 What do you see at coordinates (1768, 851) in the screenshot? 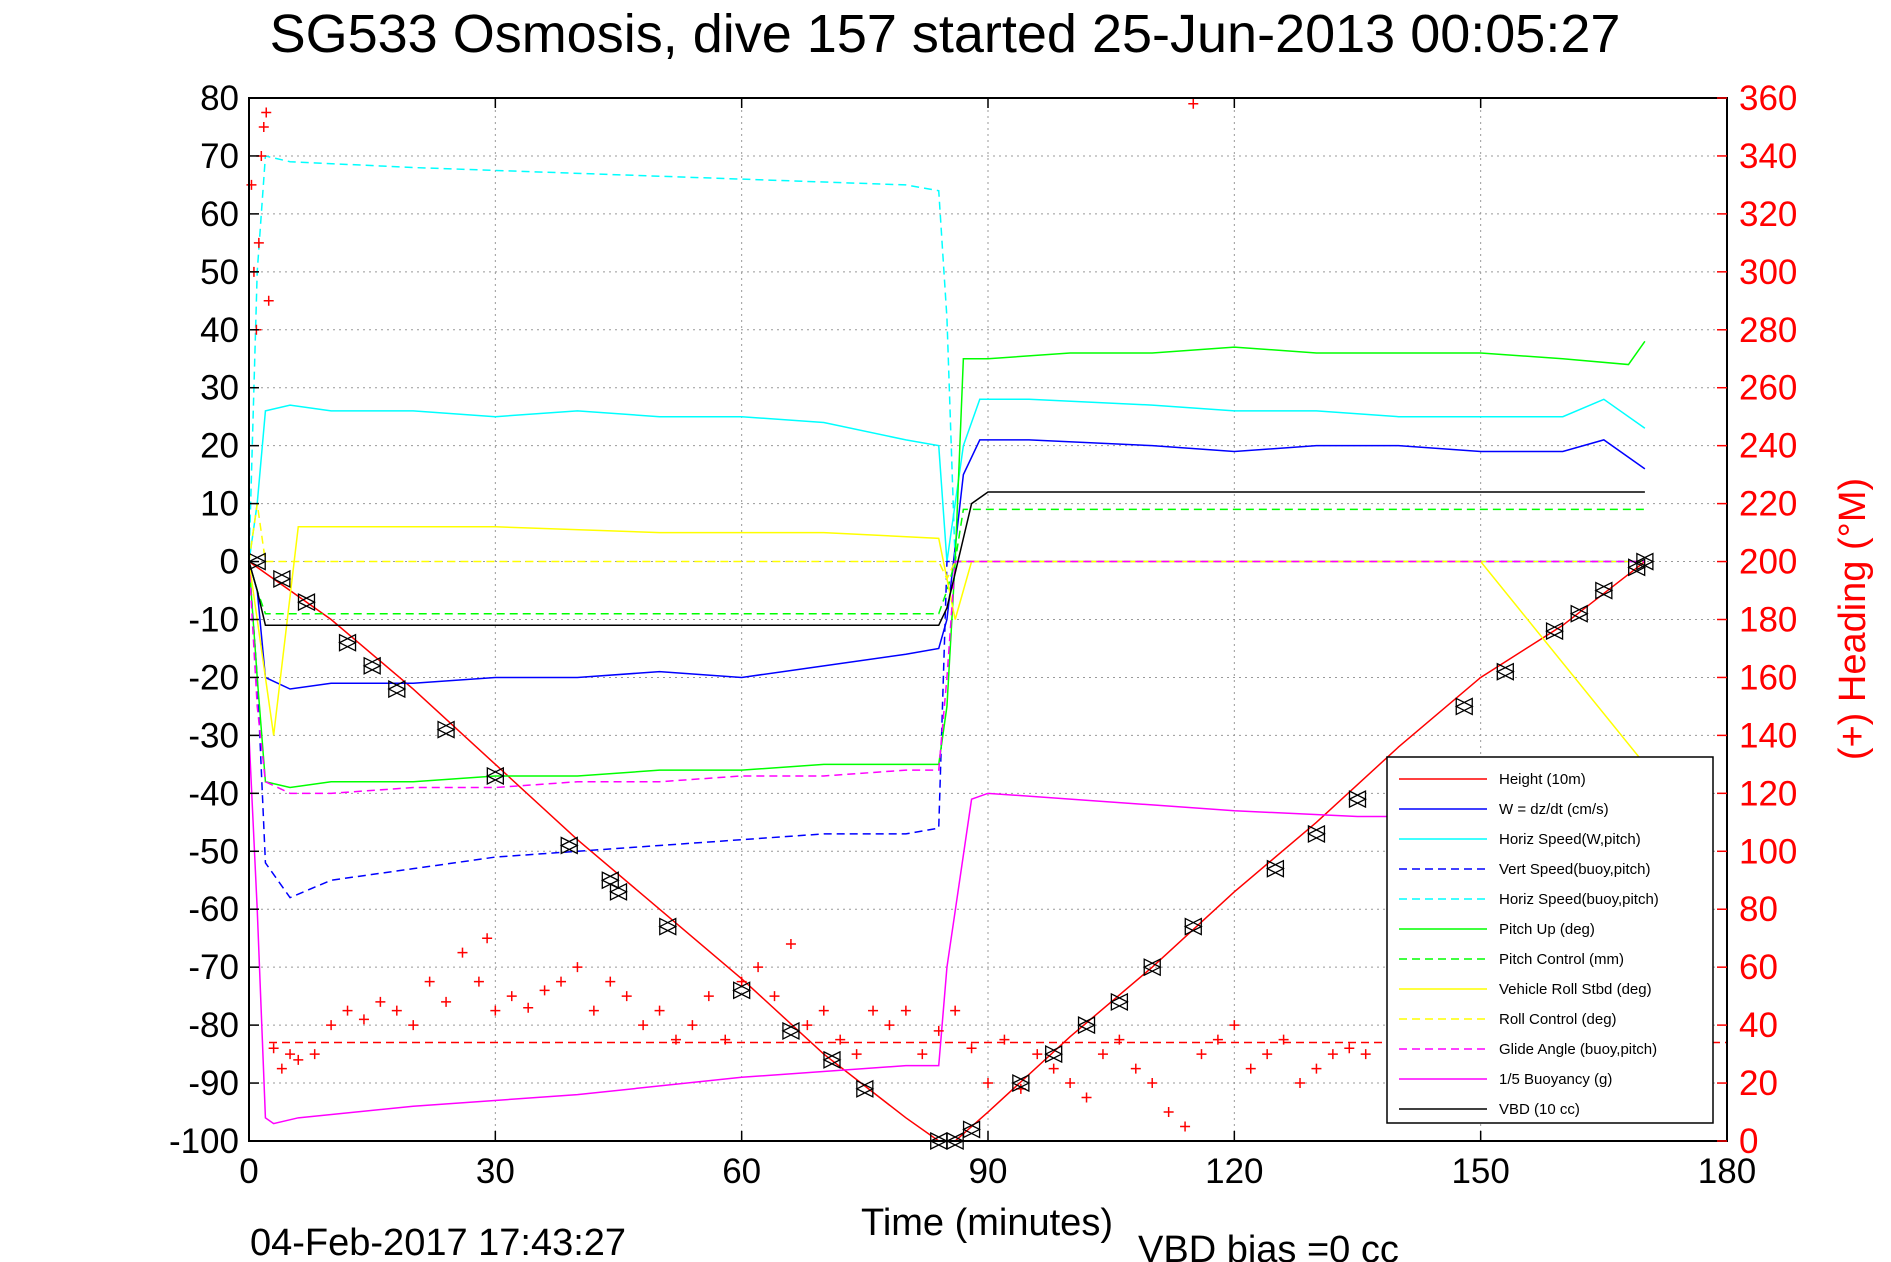
I see `y2-tick-label: 100` at bounding box center [1768, 851].